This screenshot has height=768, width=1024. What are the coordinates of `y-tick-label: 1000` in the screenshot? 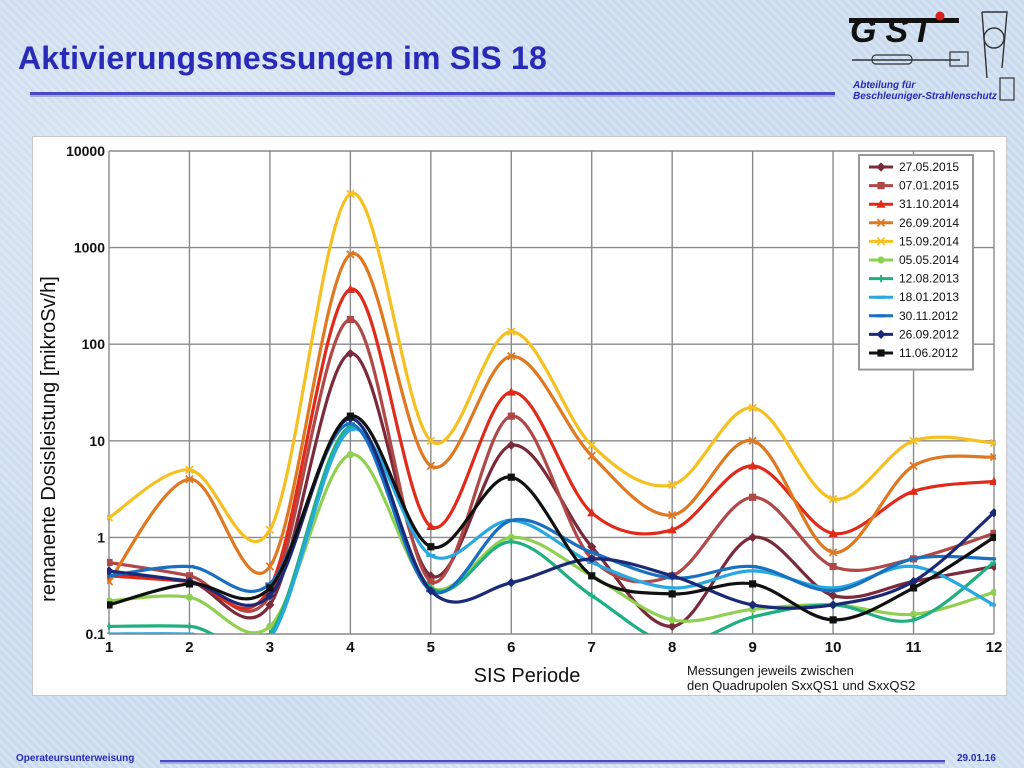 It's located at (89, 248).